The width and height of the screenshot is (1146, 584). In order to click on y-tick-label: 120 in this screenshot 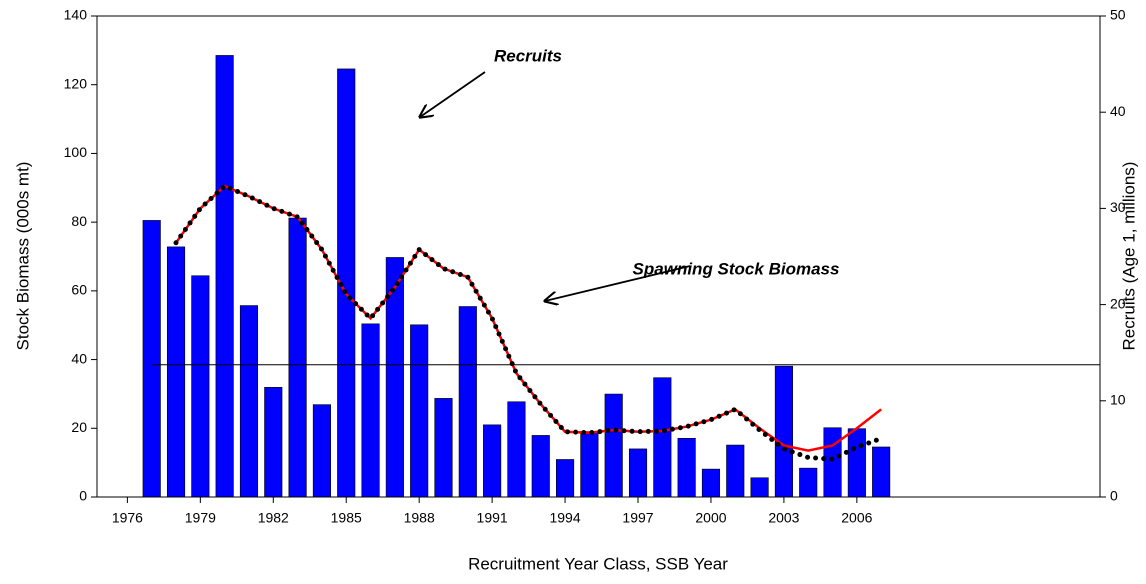, I will do `click(76, 83)`.